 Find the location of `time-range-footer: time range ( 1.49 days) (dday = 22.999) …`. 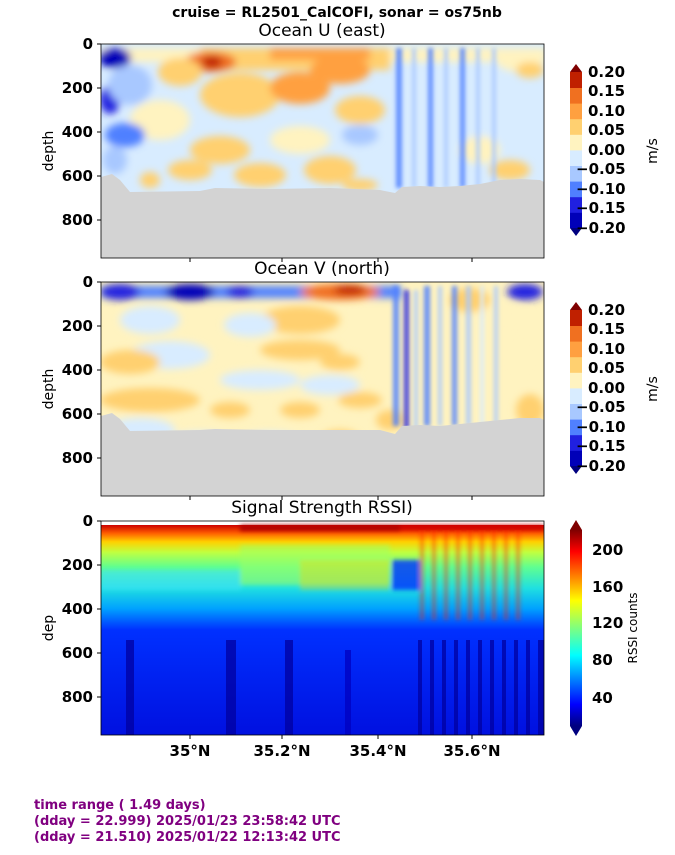

time-range-footer: time range ( 1.49 days) (dday = 22.999) … is located at coordinates (187, 822).